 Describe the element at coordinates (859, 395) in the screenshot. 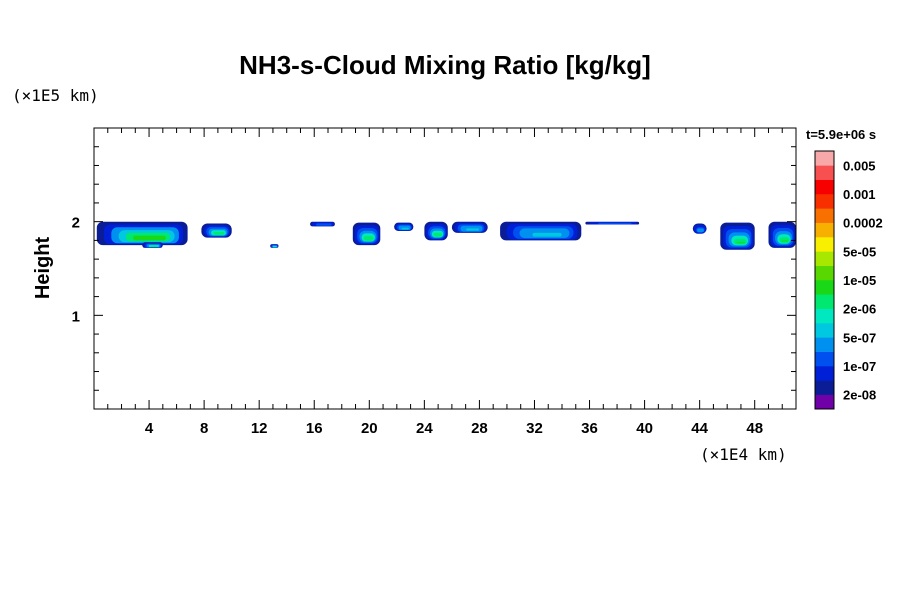

I see `colorbar-label: 2e-08` at that location.